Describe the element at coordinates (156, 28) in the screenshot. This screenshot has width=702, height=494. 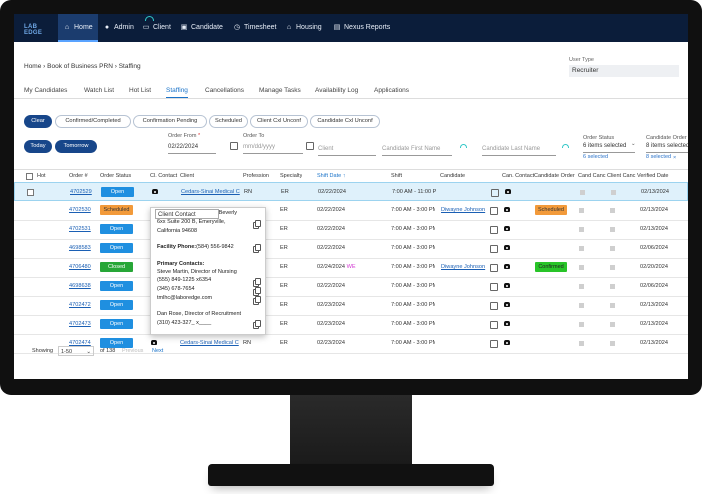
I see `nav-client: ▭ Client` at that location.